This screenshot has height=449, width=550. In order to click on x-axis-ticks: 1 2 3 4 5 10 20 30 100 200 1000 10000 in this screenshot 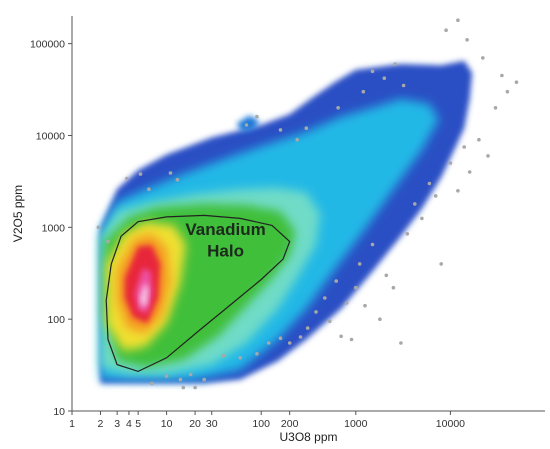, I will do `click(267, 420)`.